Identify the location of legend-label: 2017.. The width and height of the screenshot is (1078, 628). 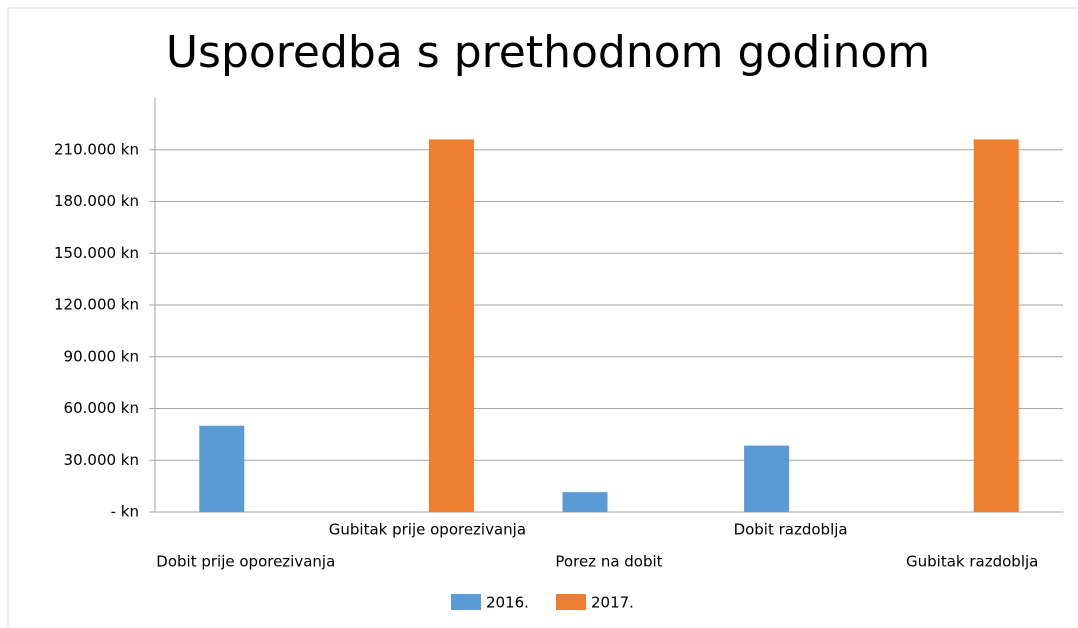
(612, 603).